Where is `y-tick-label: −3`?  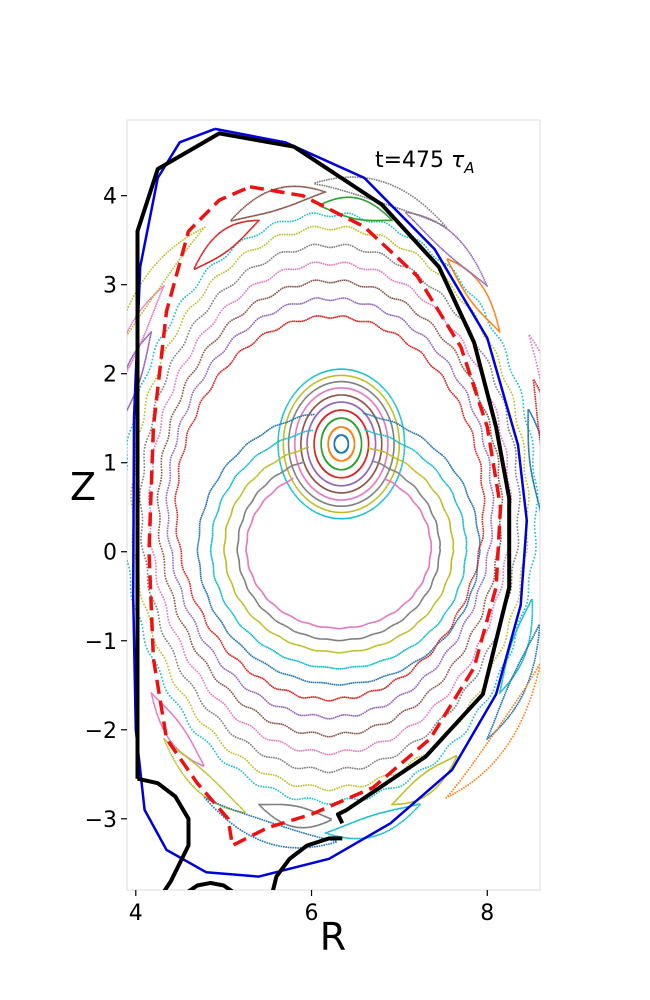
y-tick-label: −3 is located at coordinates (101, 820).